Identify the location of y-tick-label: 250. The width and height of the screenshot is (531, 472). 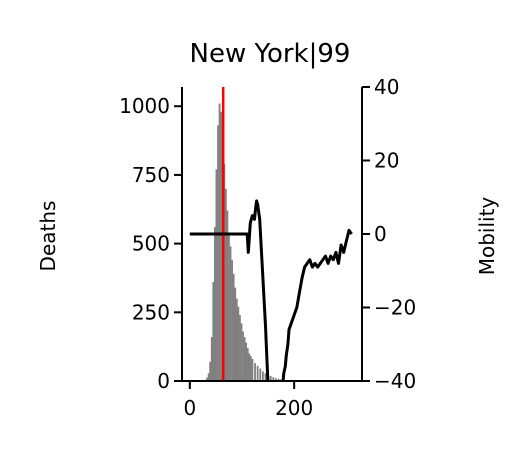
(151, 312).